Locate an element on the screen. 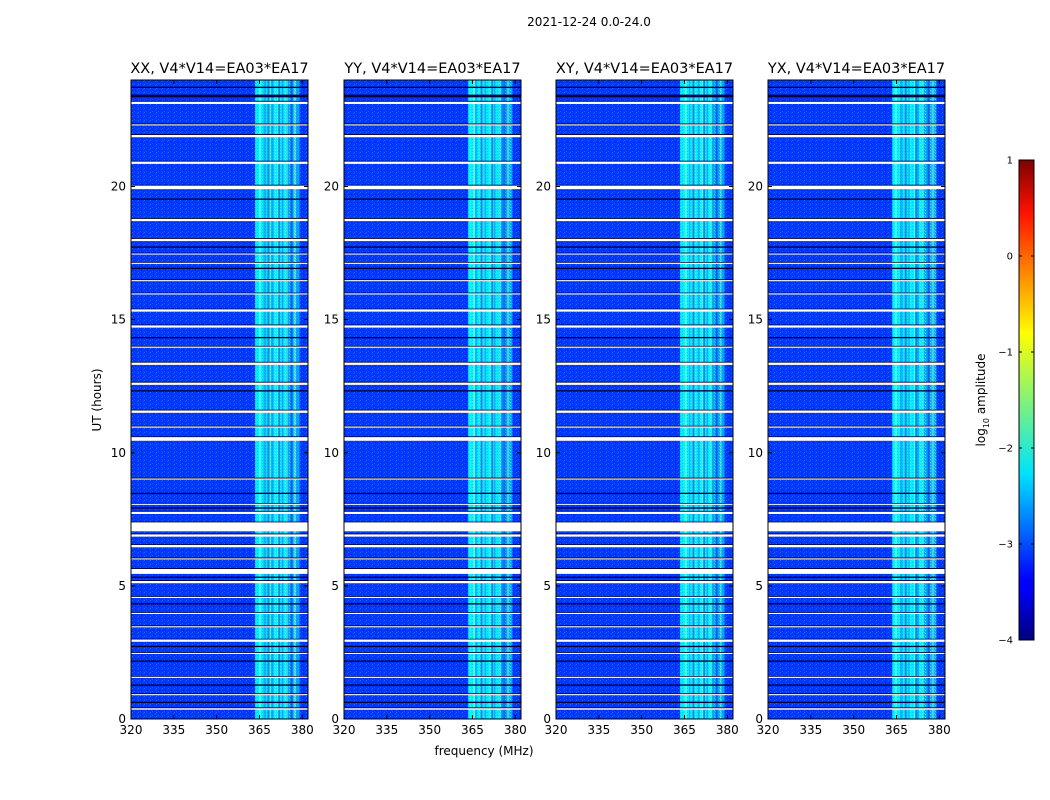 Image resolution: width=1050 pixels, height=800 pixels. colorbar-gradient is located at coordinates (1026, 400).